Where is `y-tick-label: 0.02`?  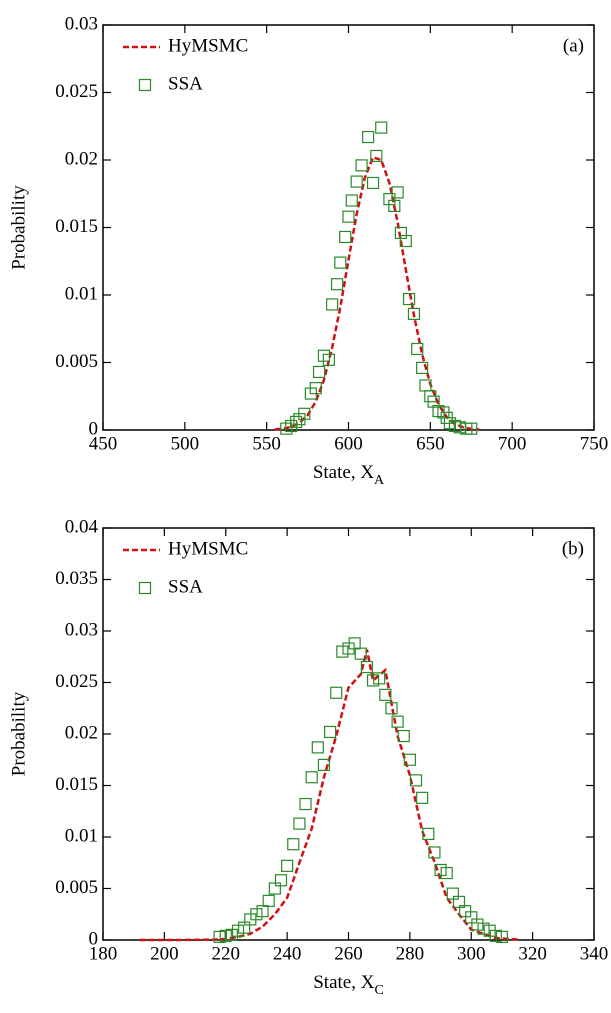 y-tick-label: 0.02 is located at coordinates (81, 732).